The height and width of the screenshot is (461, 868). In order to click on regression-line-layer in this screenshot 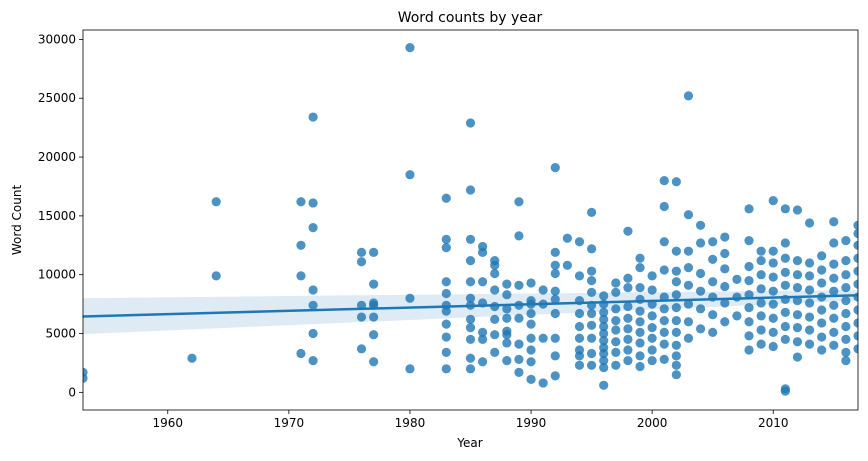, I will do `click(470, 306)`.